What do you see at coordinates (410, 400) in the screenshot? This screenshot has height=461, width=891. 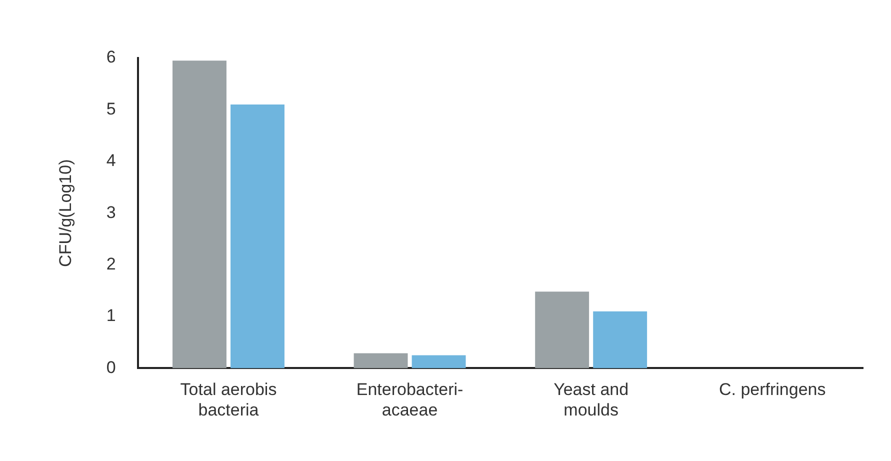 I see `x-tick-label: Enterobacteri-acaeae` at bounding box center [410, 400].